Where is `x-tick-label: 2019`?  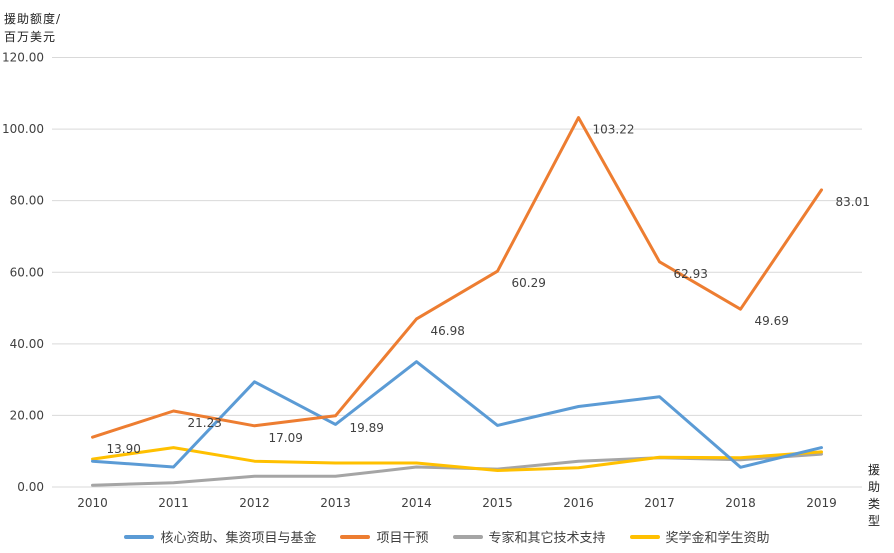 x-tick-label: 2019 is located at coordinates (821, 503).